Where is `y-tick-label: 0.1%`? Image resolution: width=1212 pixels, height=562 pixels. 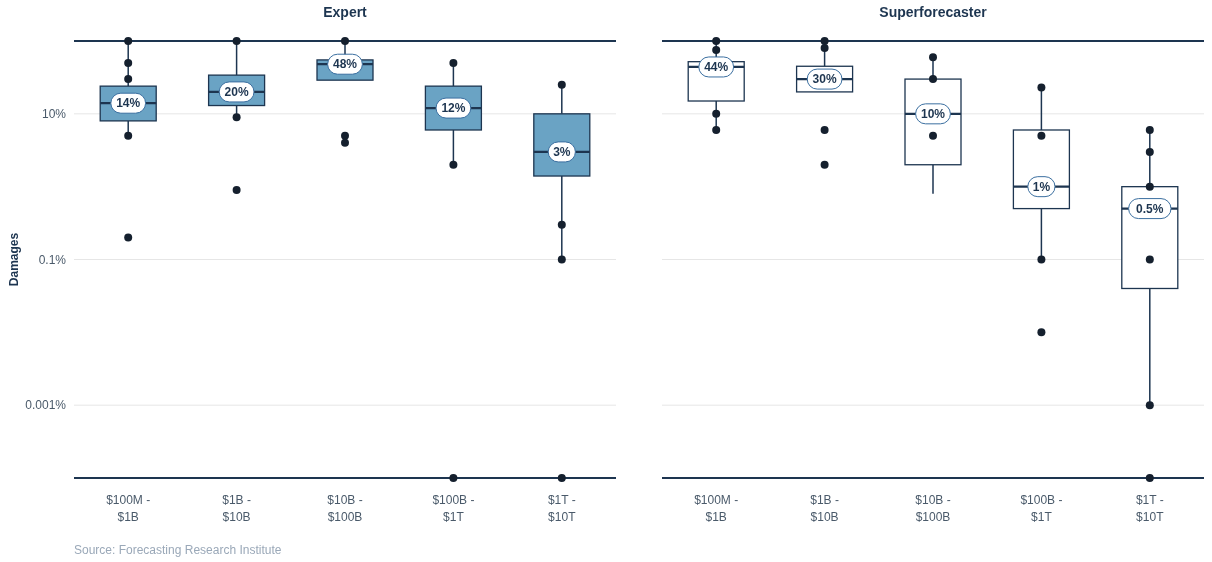 y-tick-label: 0.1% is located at coordinates (52, 259).